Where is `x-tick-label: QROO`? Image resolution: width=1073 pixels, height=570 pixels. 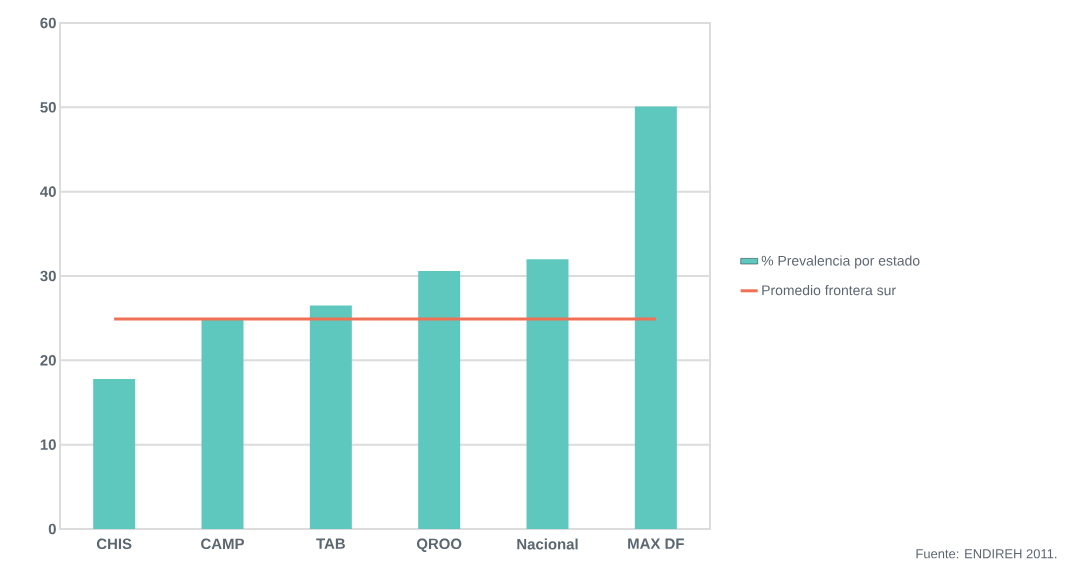
x-tick-label: QROO is located at coordinates (439, 545).